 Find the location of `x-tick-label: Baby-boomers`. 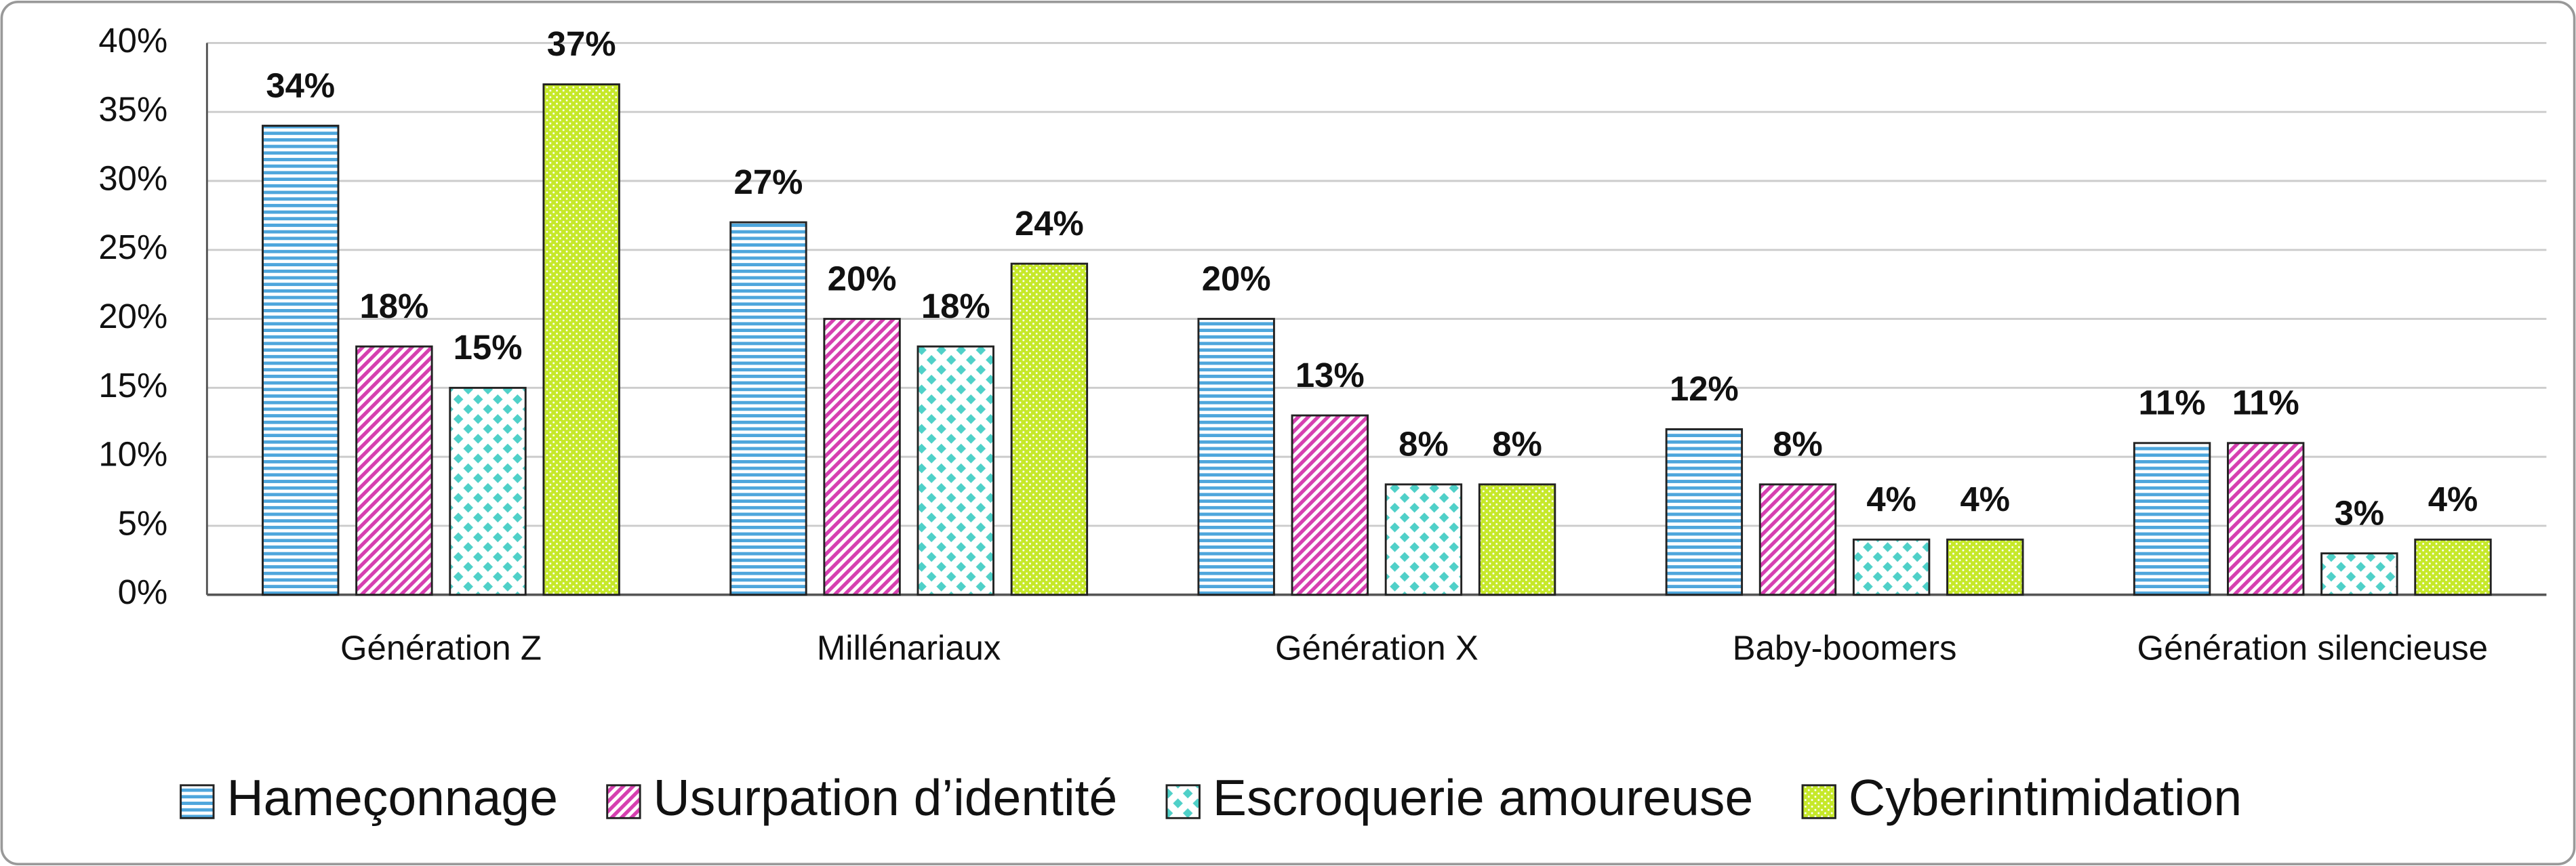

x-tick-label: Baby-boomers is located at coordinates (1845, 648).